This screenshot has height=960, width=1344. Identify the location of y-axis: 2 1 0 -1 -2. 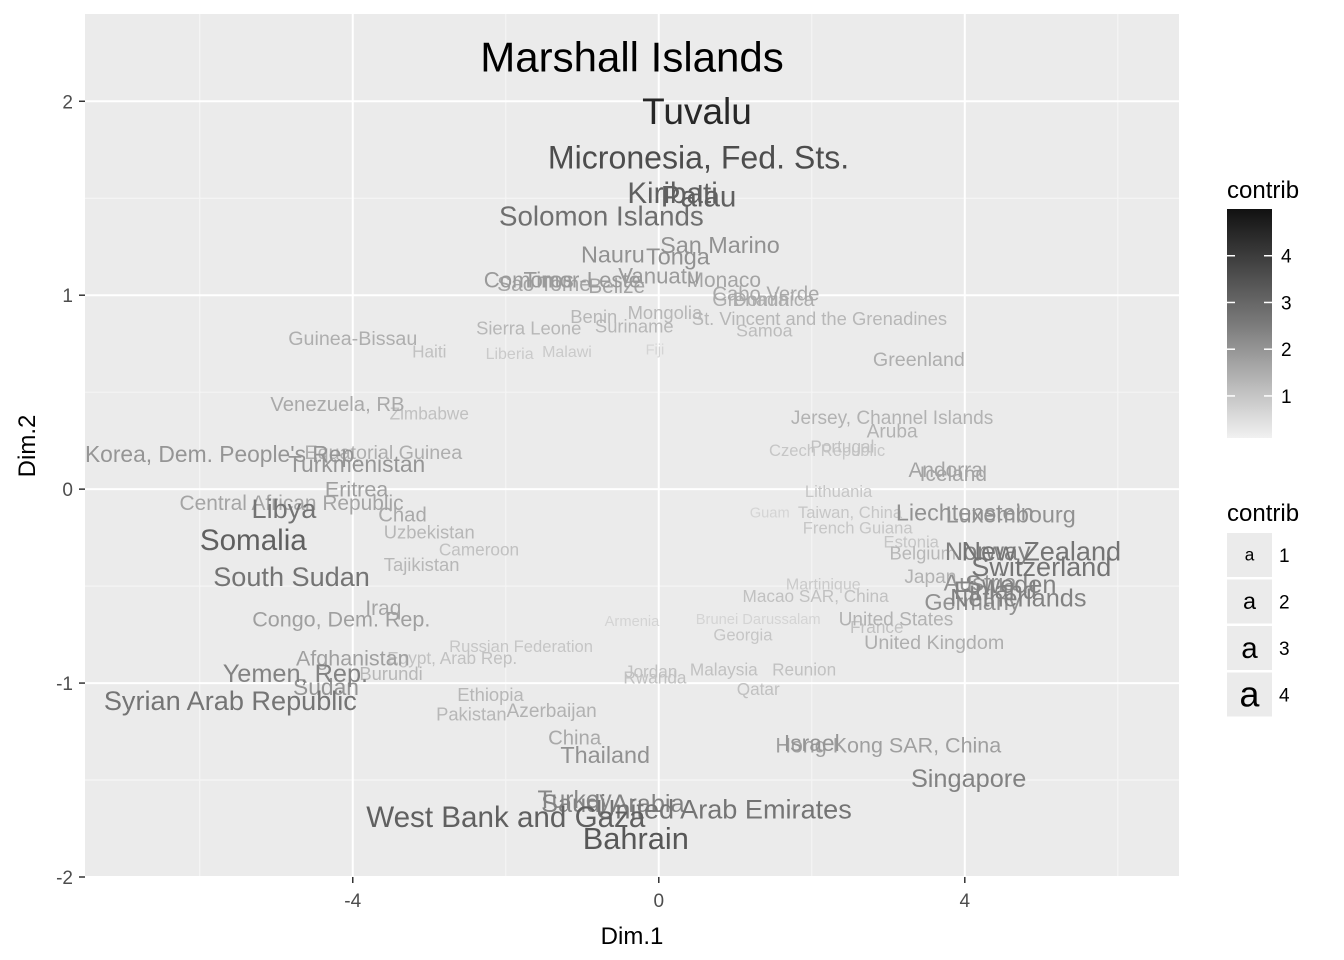
(70, 490).